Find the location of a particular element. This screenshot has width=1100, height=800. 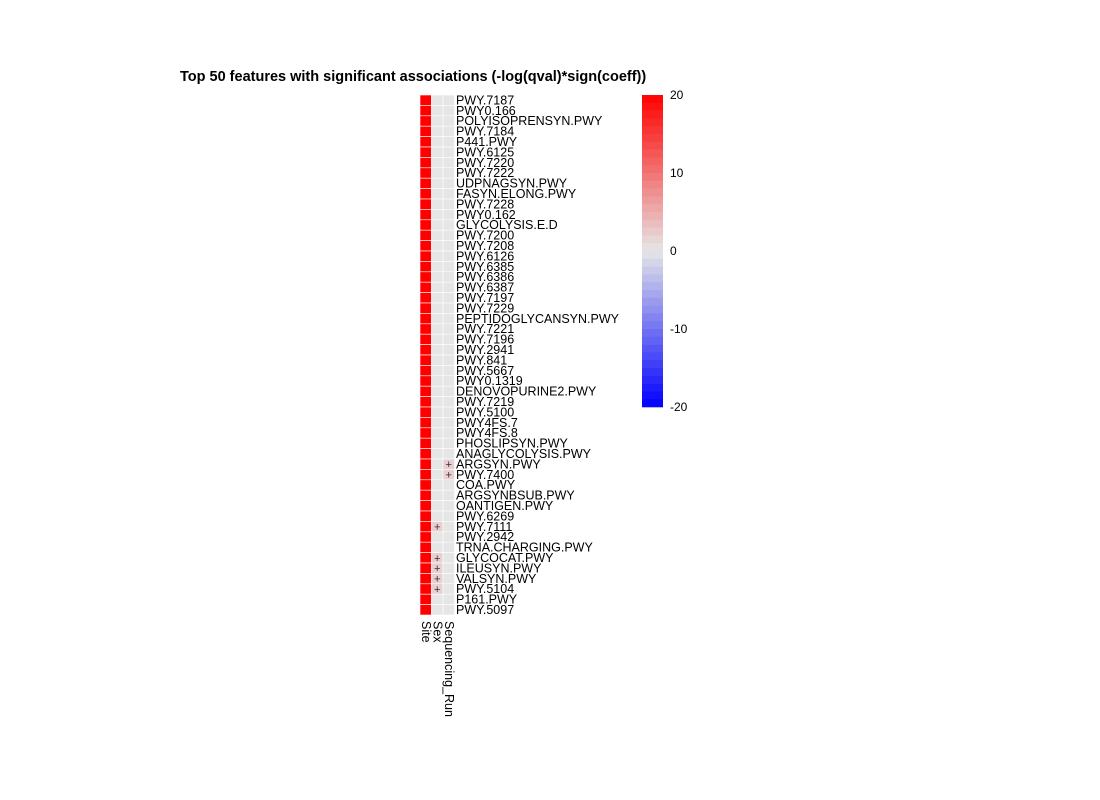

row-label: P441.PWY is located at coordinates (487, 142).